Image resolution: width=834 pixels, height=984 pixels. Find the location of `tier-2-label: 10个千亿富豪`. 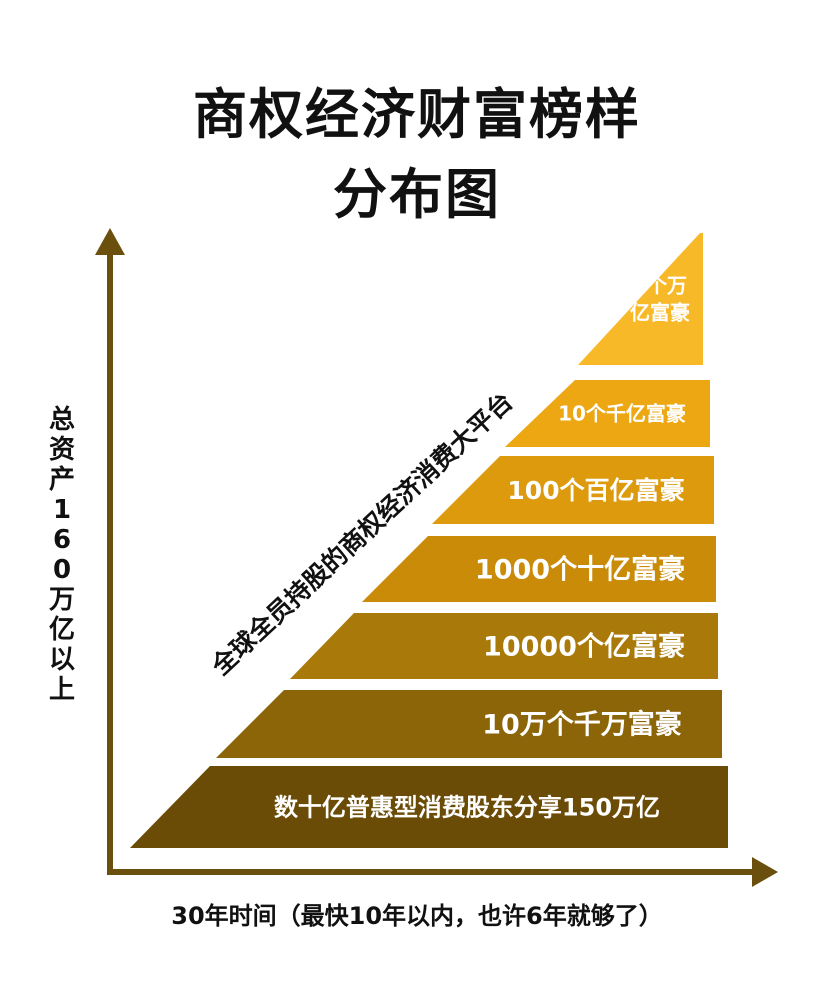

tier-2-label: 10个千亿富豪 is located at coordinates (622, 414).